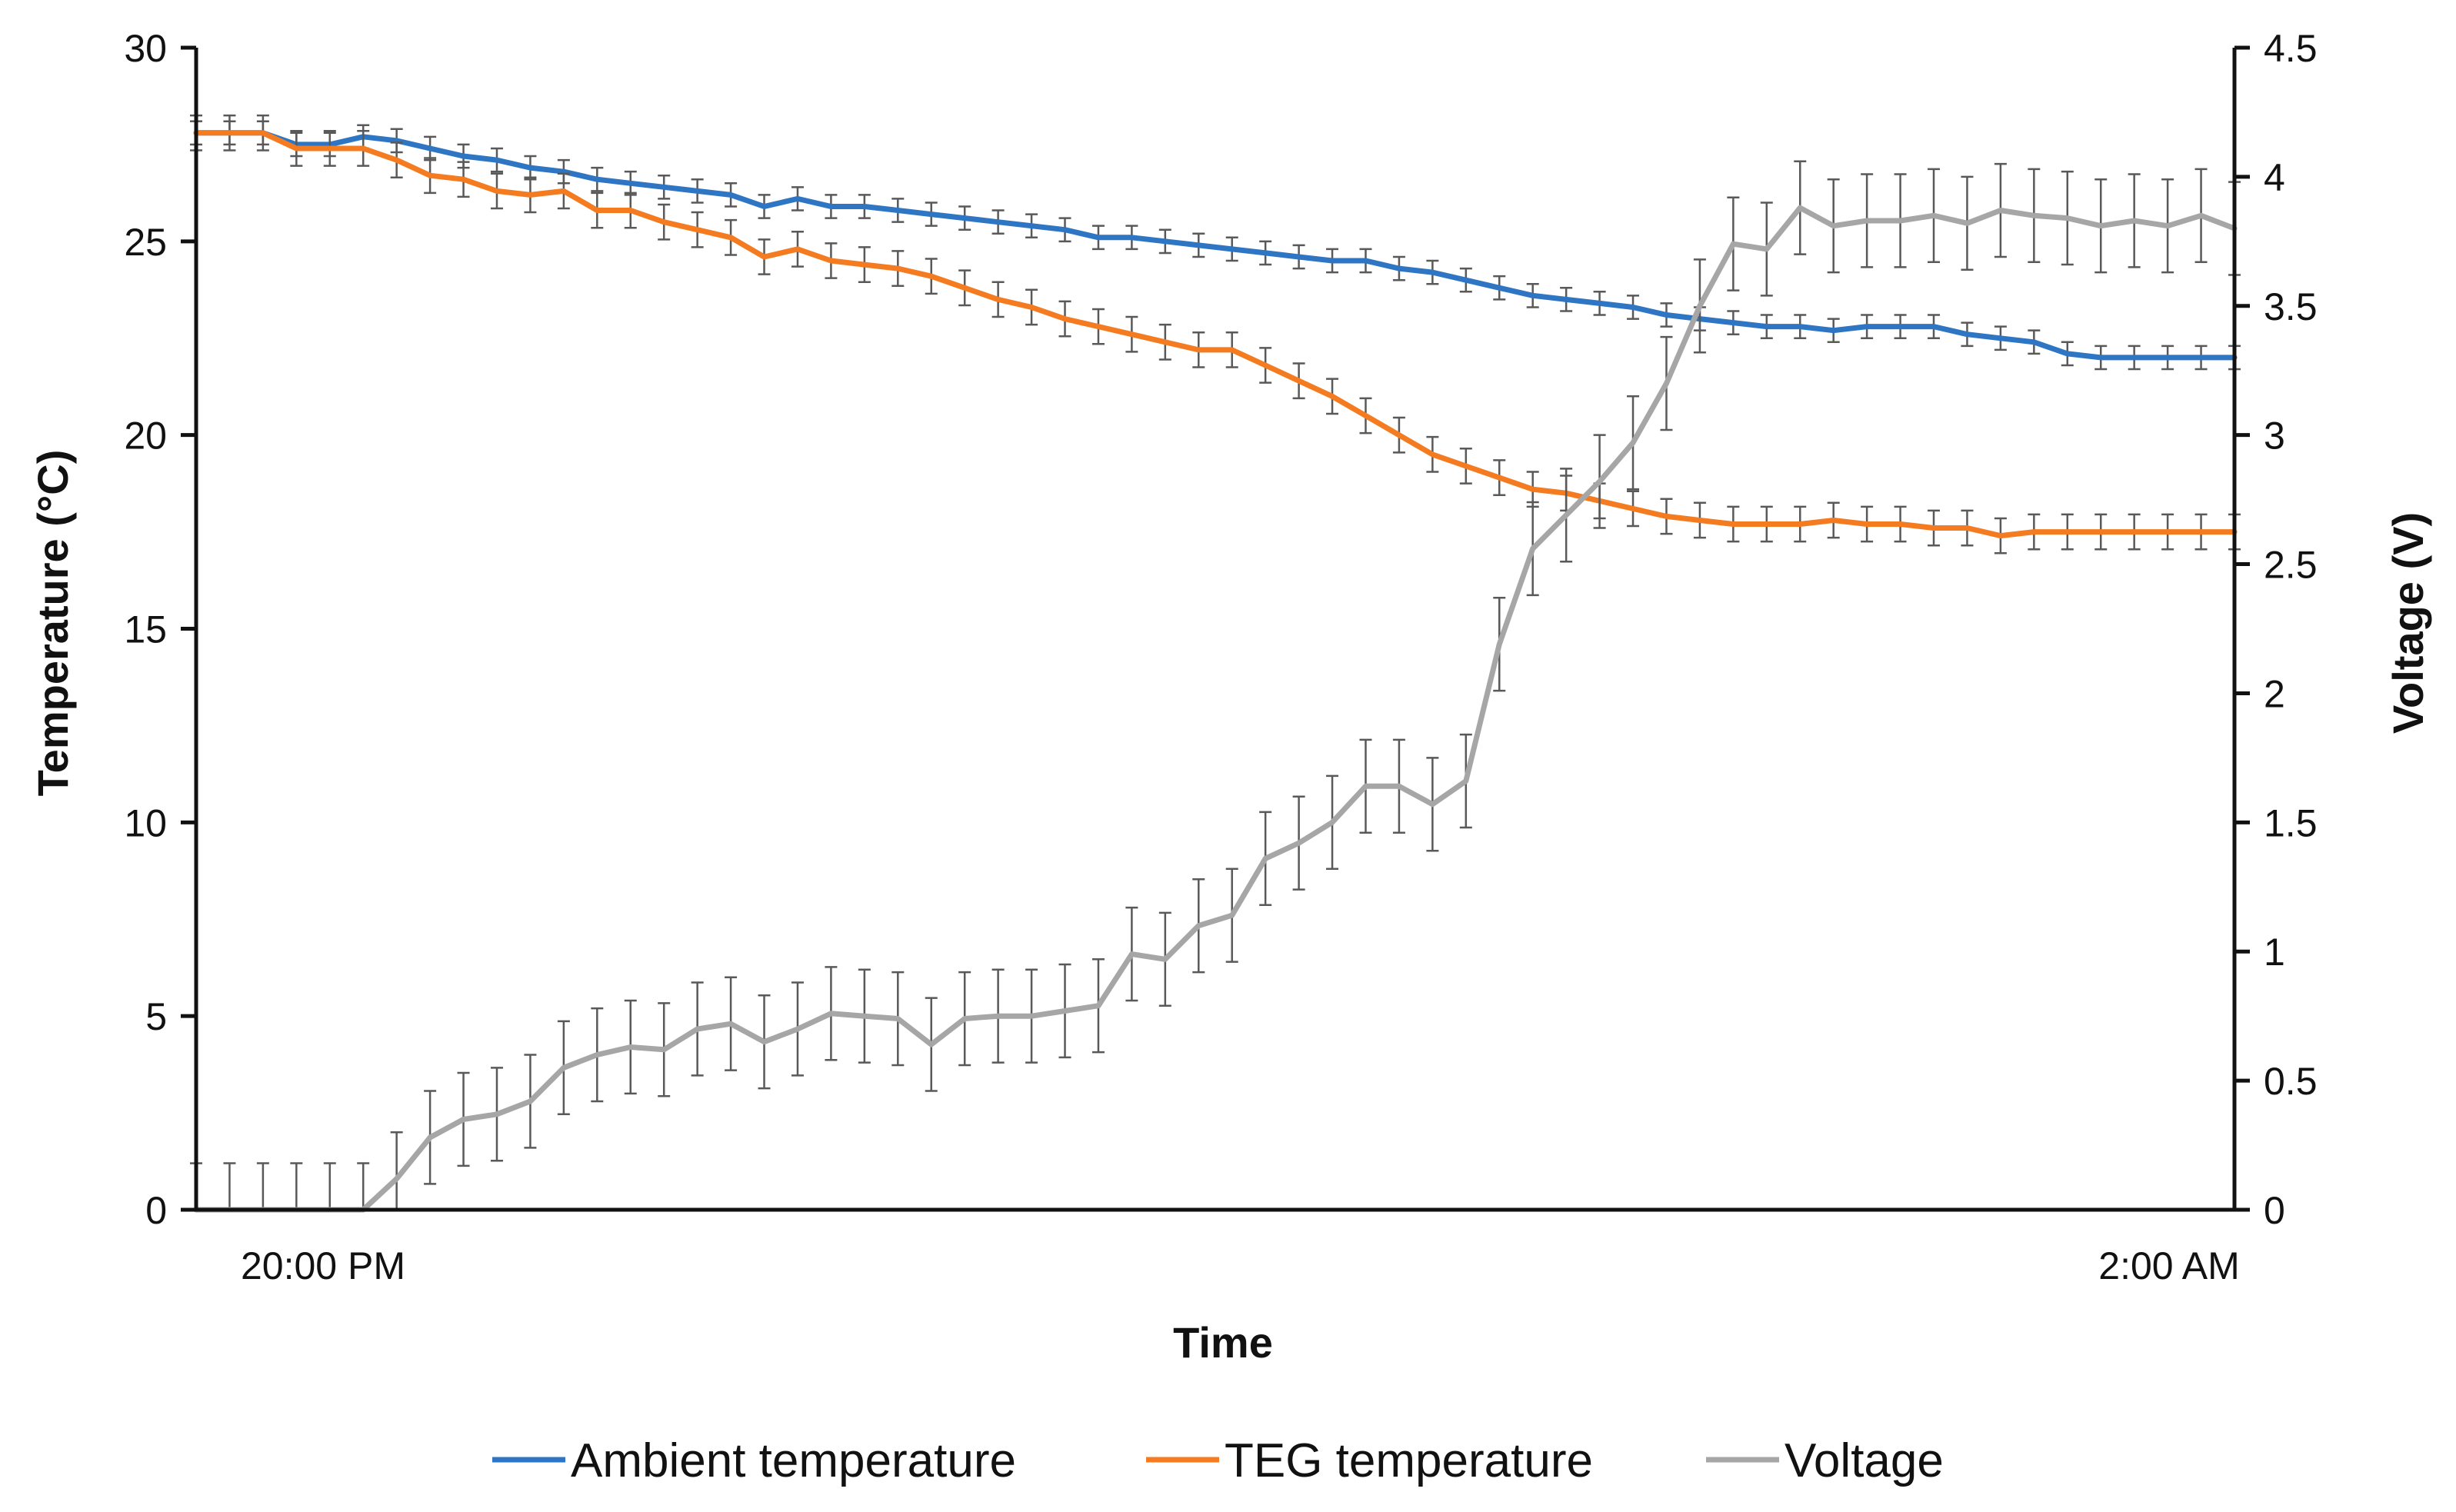 This screenshot has height=1512, width=2456. I want to click on y-axis-title-left: Temperature (°C), so click(52, 623).